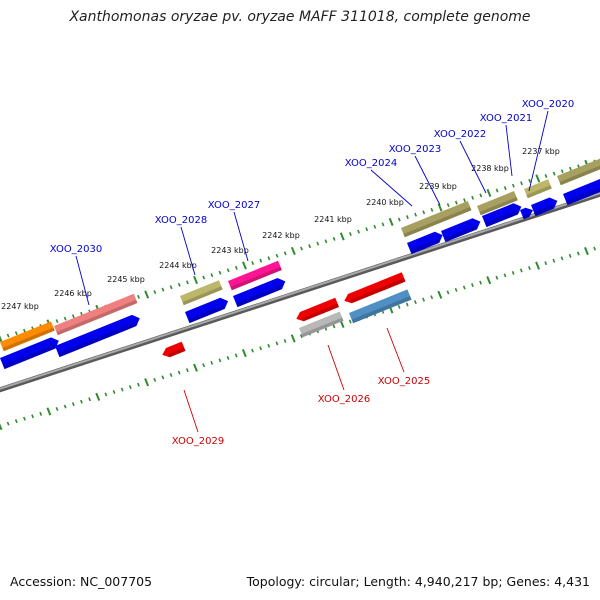  What do you see at coordinates (378, 291) in the screenshot?
I see `cds-arrow-minus-shade` at bounding box center [378, 291].